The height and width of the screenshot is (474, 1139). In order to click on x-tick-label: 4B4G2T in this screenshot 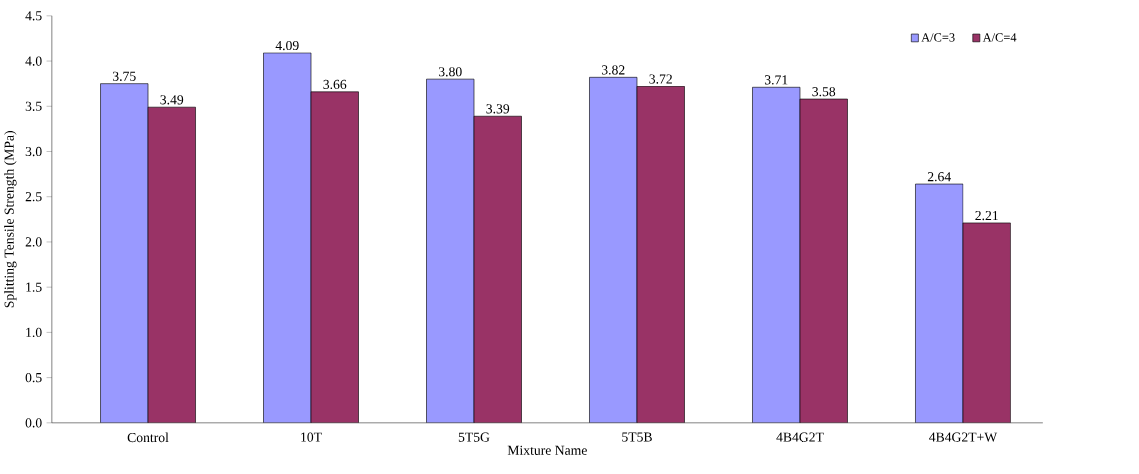, I will do `click(800, 437)`.